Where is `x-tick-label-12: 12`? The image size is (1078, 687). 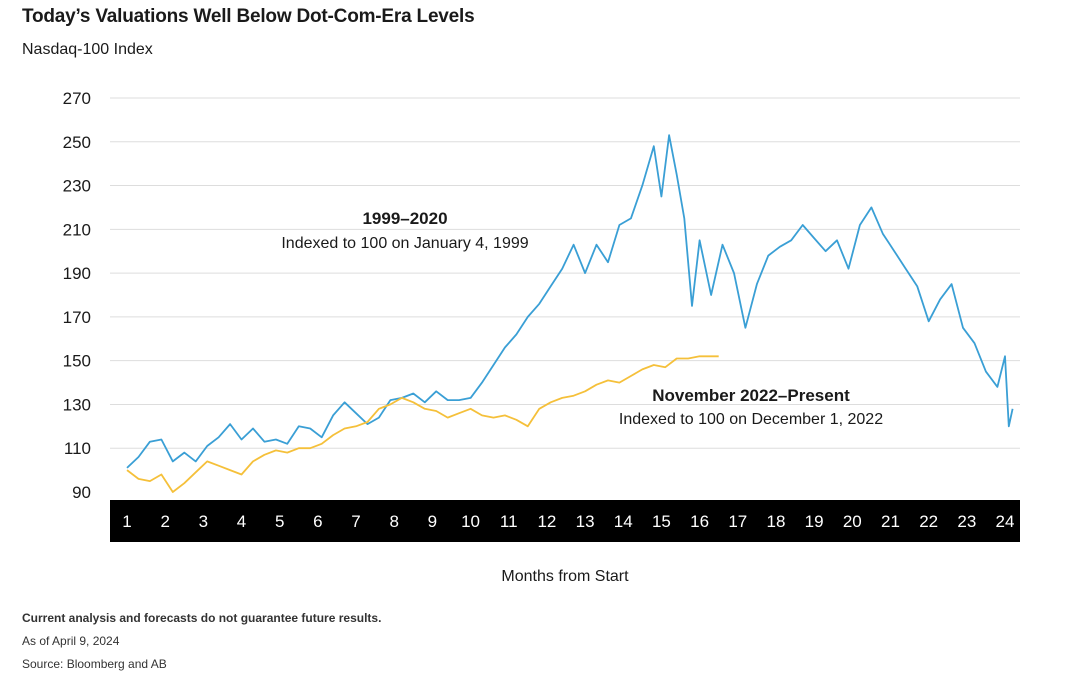
x-tick-label-12: 12 is located at coordinates (546, 521).